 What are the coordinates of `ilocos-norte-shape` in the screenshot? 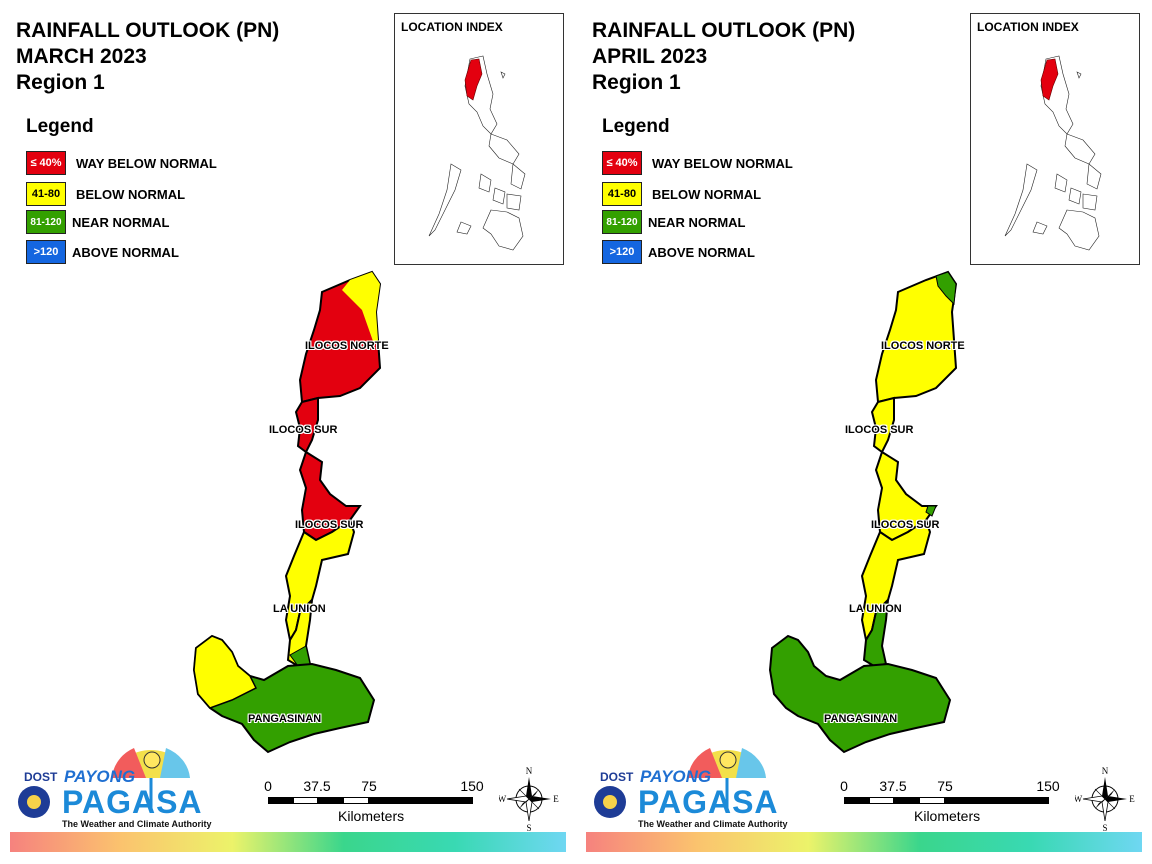 It's located at (340, 337).